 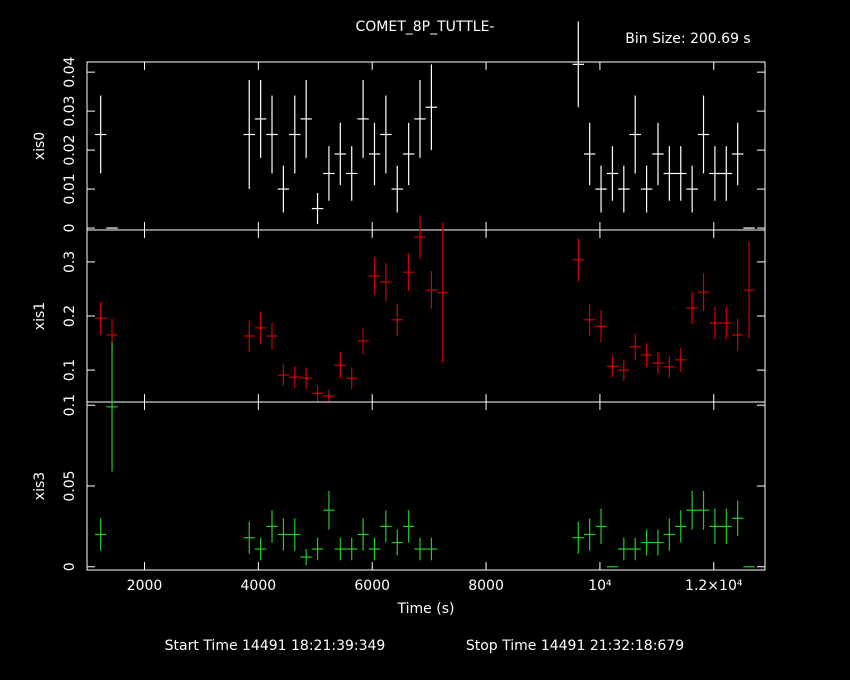 I want to click on chart-title: COMET_8P_TUTTLE-, so click(x=425, y=27).